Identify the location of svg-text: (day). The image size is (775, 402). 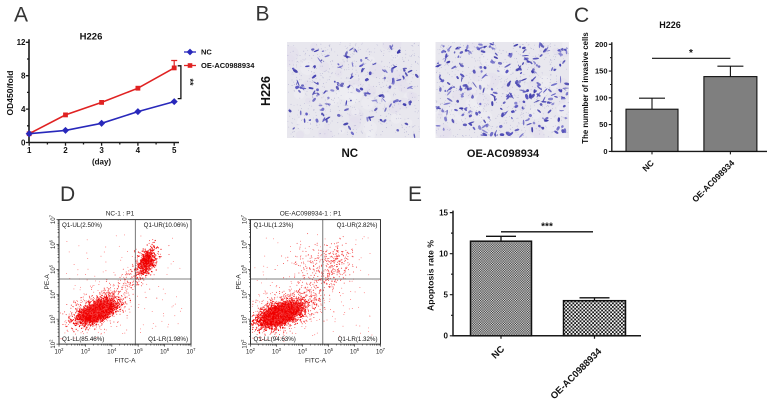
(101, 161).